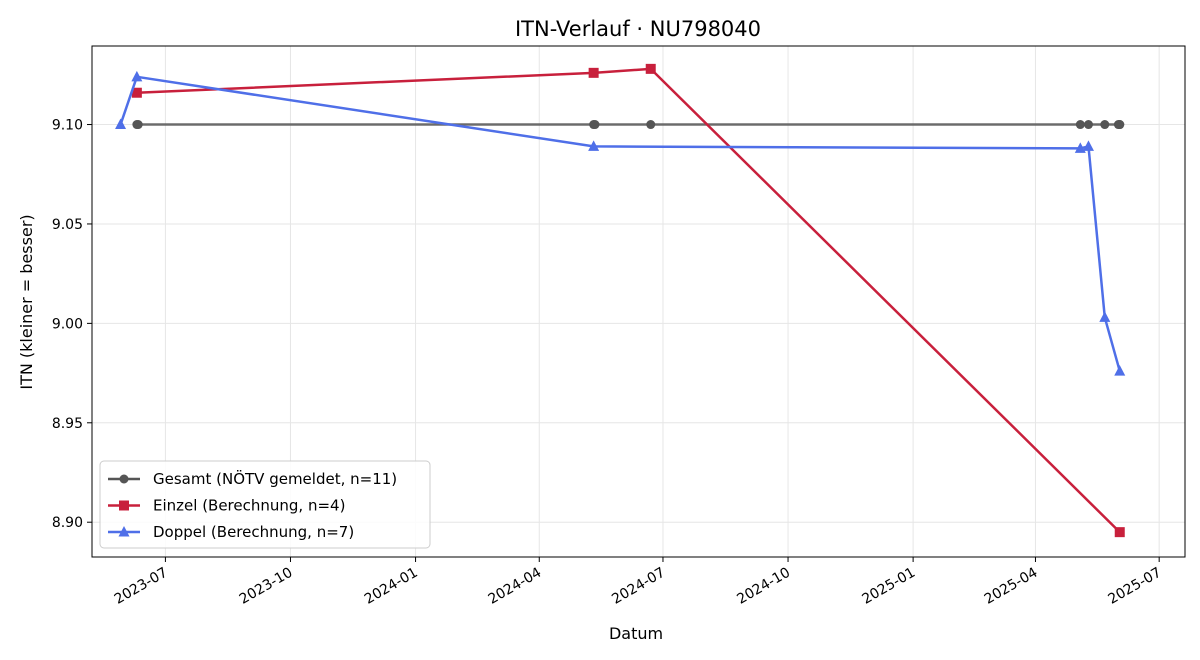 This screenshot has height=660, width=1200. What do you see at coordinates (1135, 586) in the screenshot?
I see `x-tick-label: 2025-07` at bounding box center [1135, 586].